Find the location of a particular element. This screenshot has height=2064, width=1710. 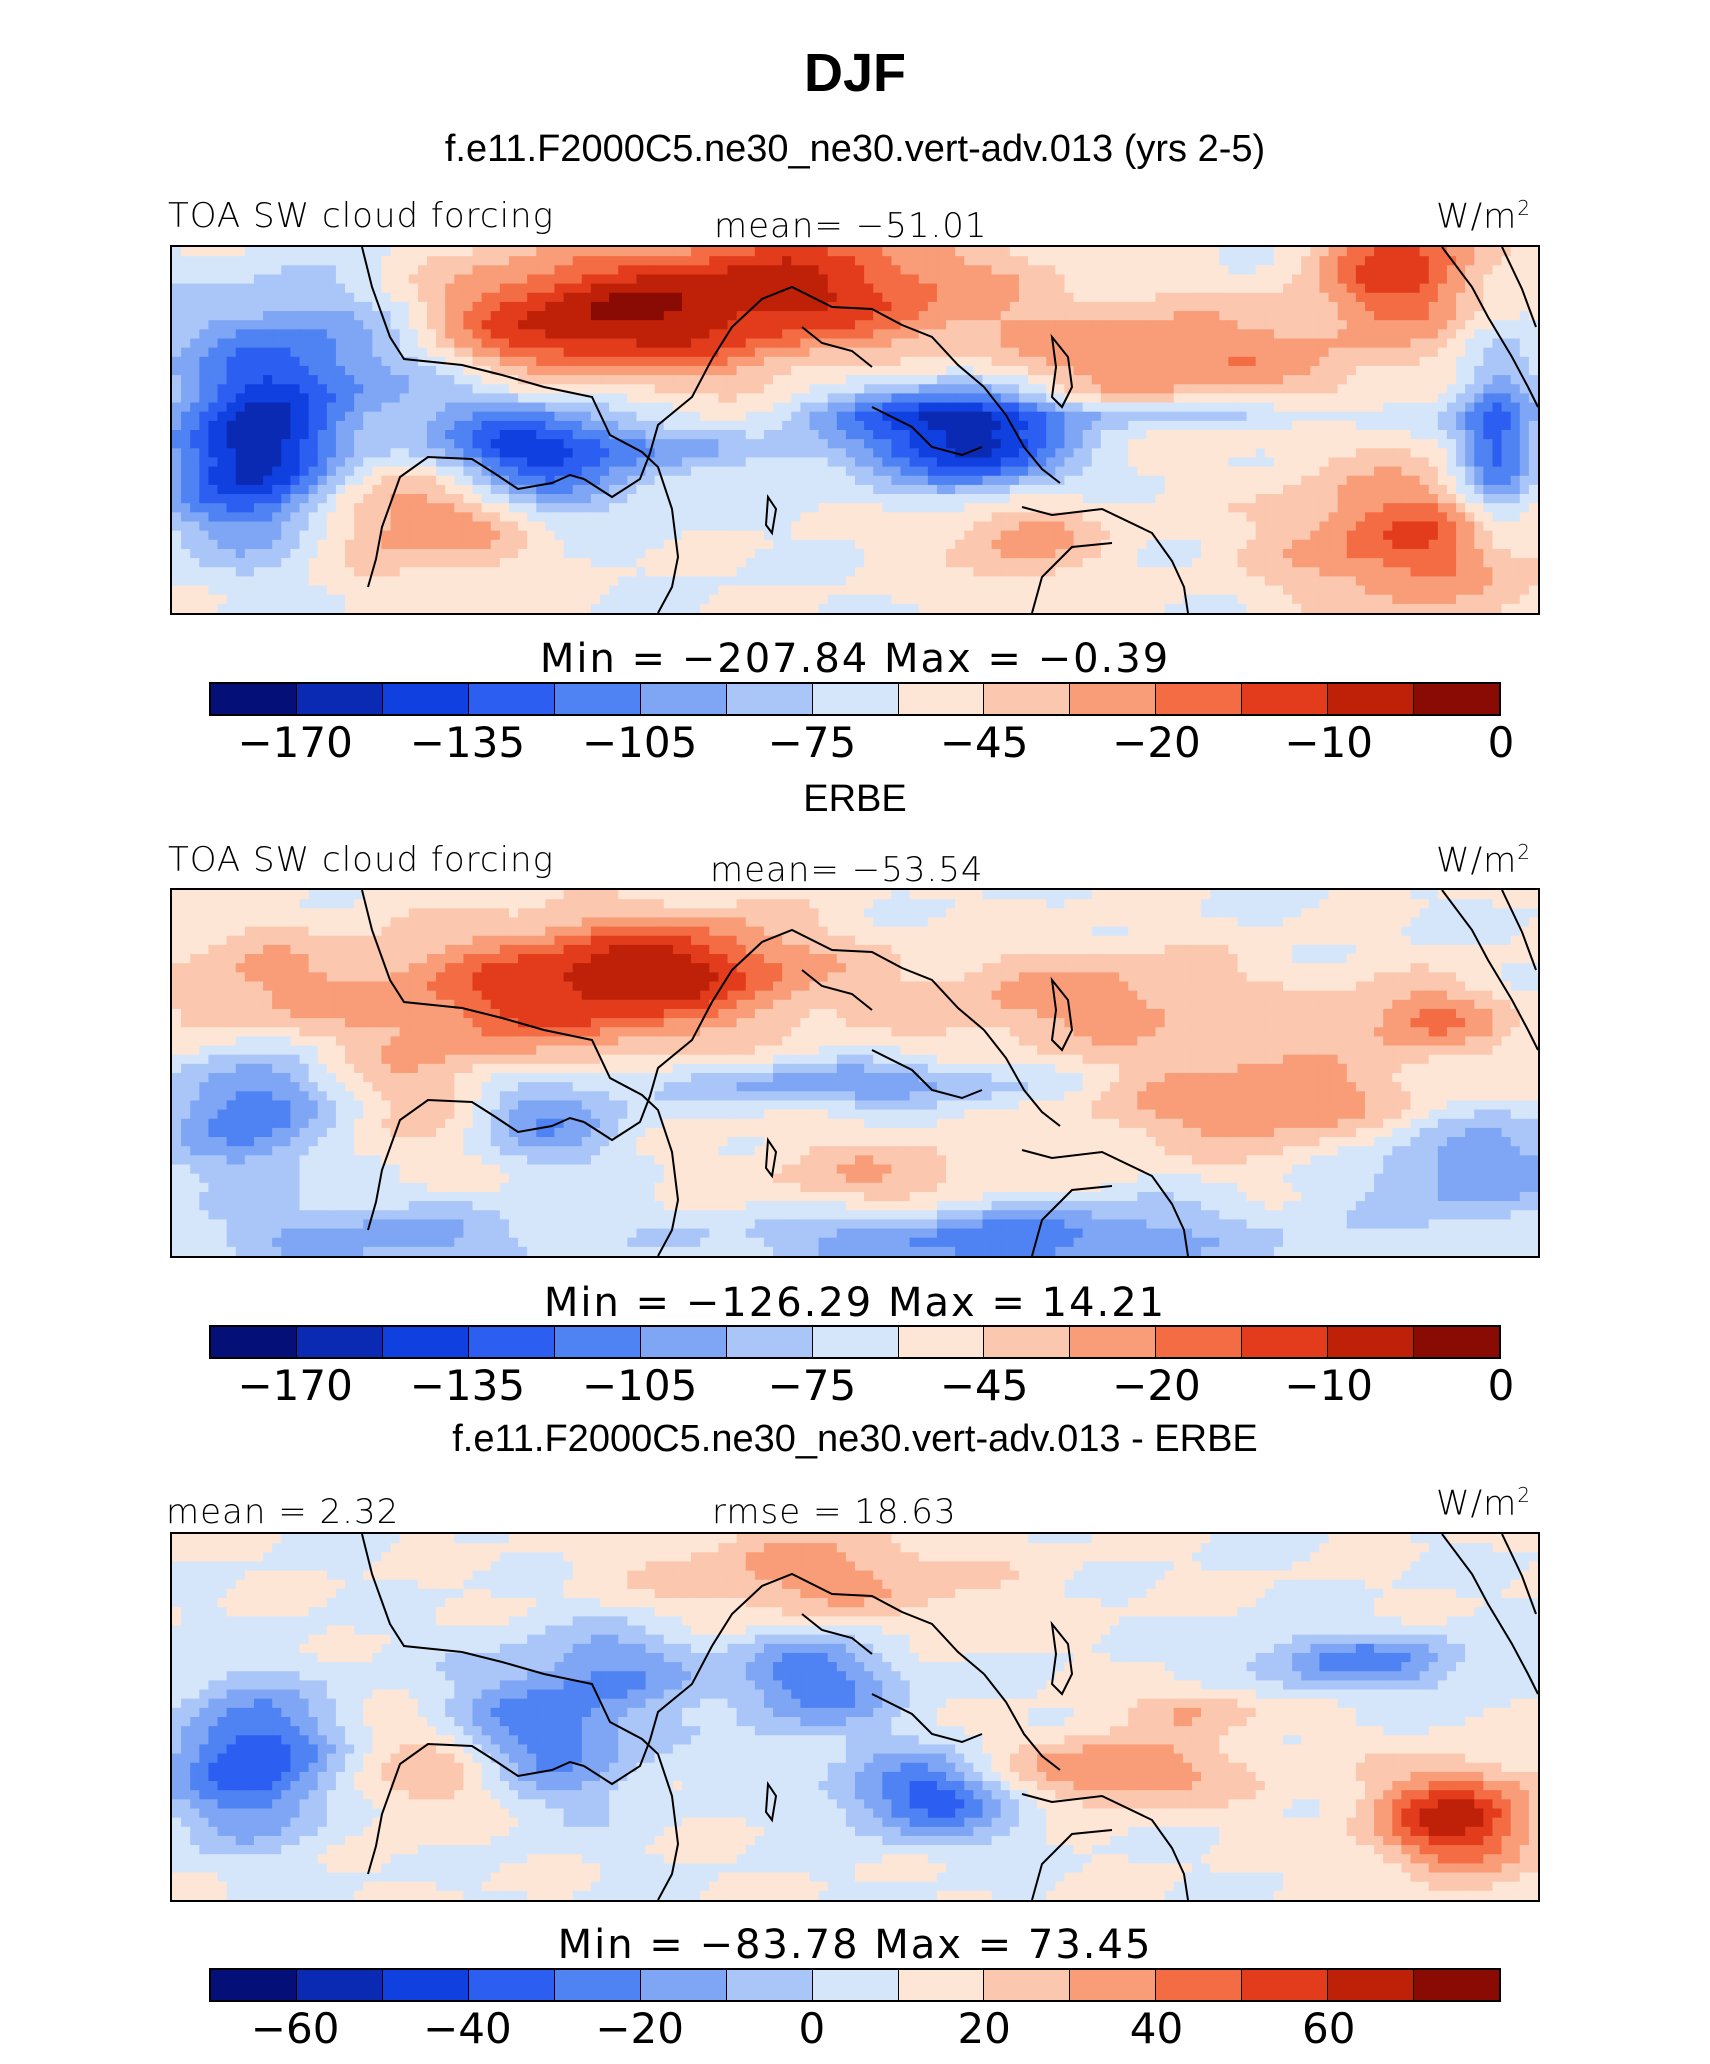

panel-mean-label: mean= −51.01 is located at coordinates (851, 226).